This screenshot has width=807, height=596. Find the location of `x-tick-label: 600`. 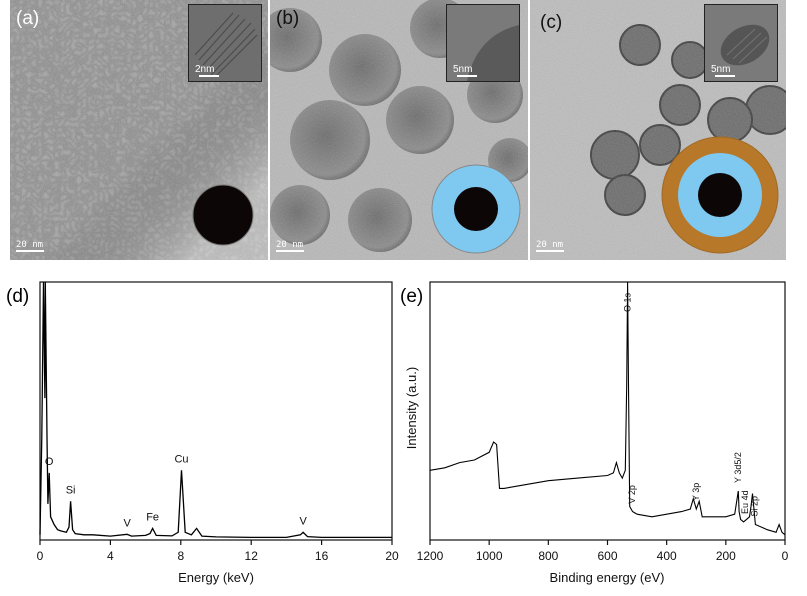

x-tick-label: 600 is located at coordinates (607, 556).